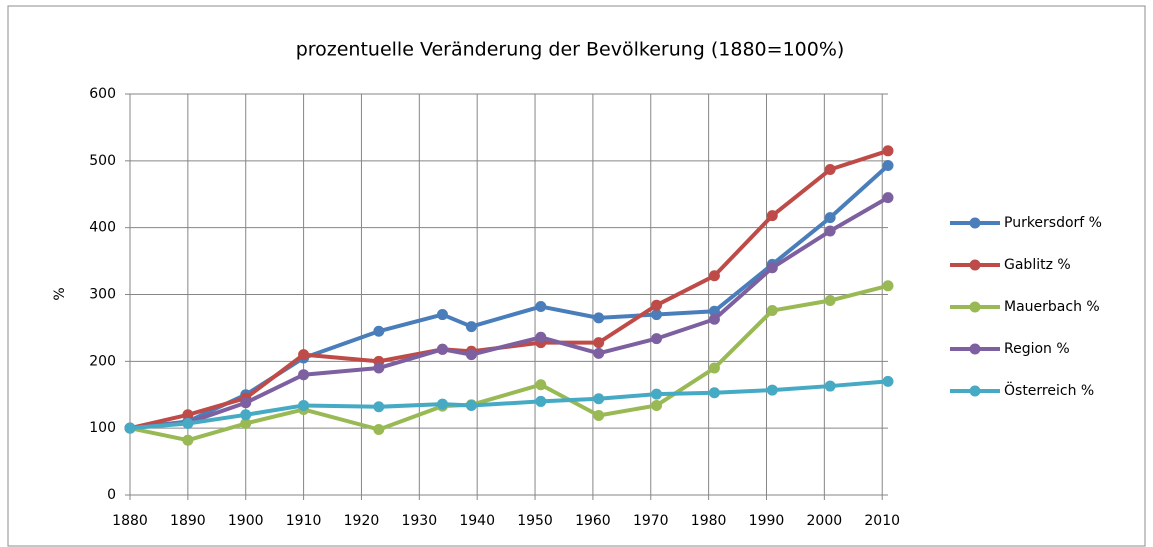 The height and width of the screenshot is (547, 1153). Describe the element at coordinates (1049, 390) in the screenshot. I see `legend-label: Österreich %` at that location.